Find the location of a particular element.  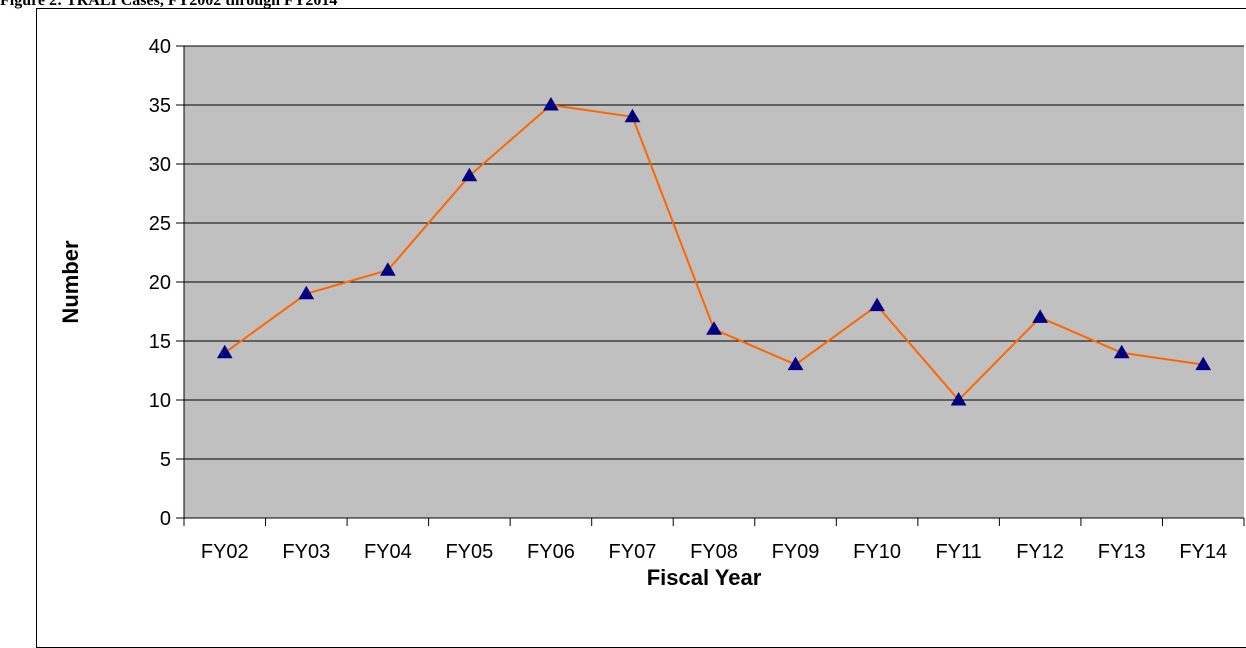

y-axis-ticks: 0 5 10 15 20 25 30 35 40 is located at coordinates (166, 283).